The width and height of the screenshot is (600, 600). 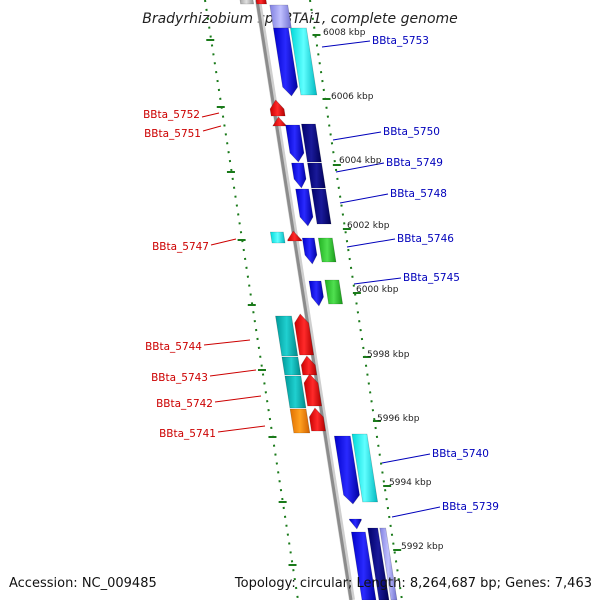 What do you see at coordinates (364, 468) in the screenshot?
I see `gene-feature-bbta-5740-cyan` at bounding box center [364, 468].